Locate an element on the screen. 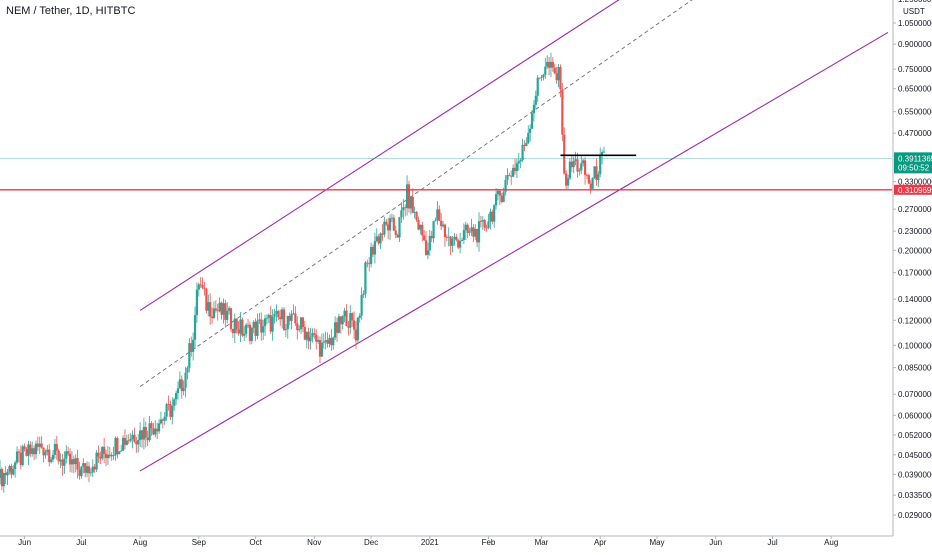 Image resolution: width=932 pixels, height=555 pixels. x-tick-label: Mar is located at coordinates (542, 542).